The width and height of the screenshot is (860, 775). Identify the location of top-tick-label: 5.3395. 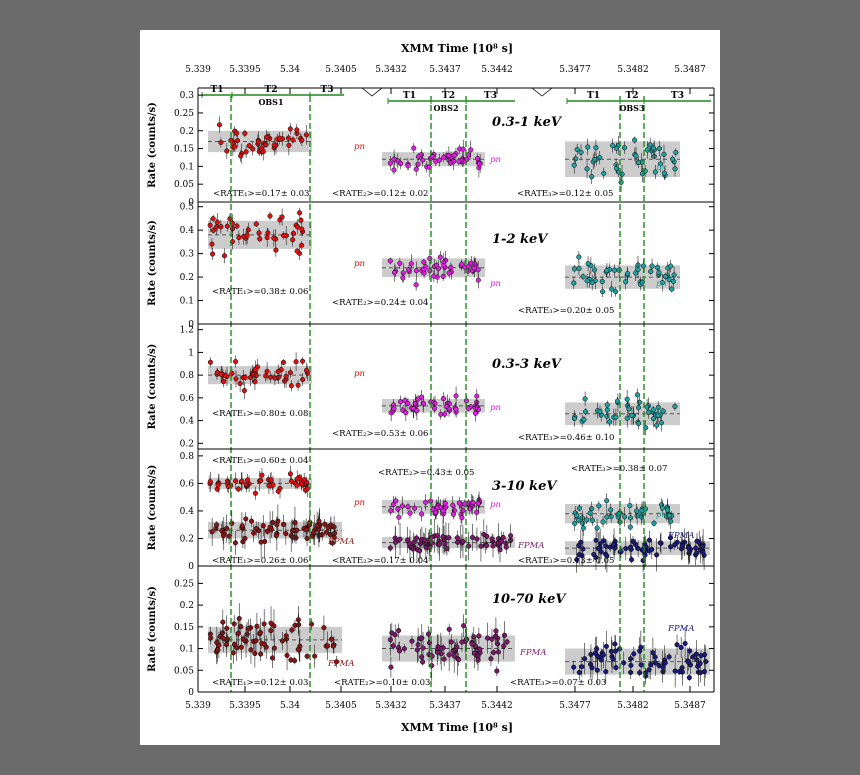
(245, 70).